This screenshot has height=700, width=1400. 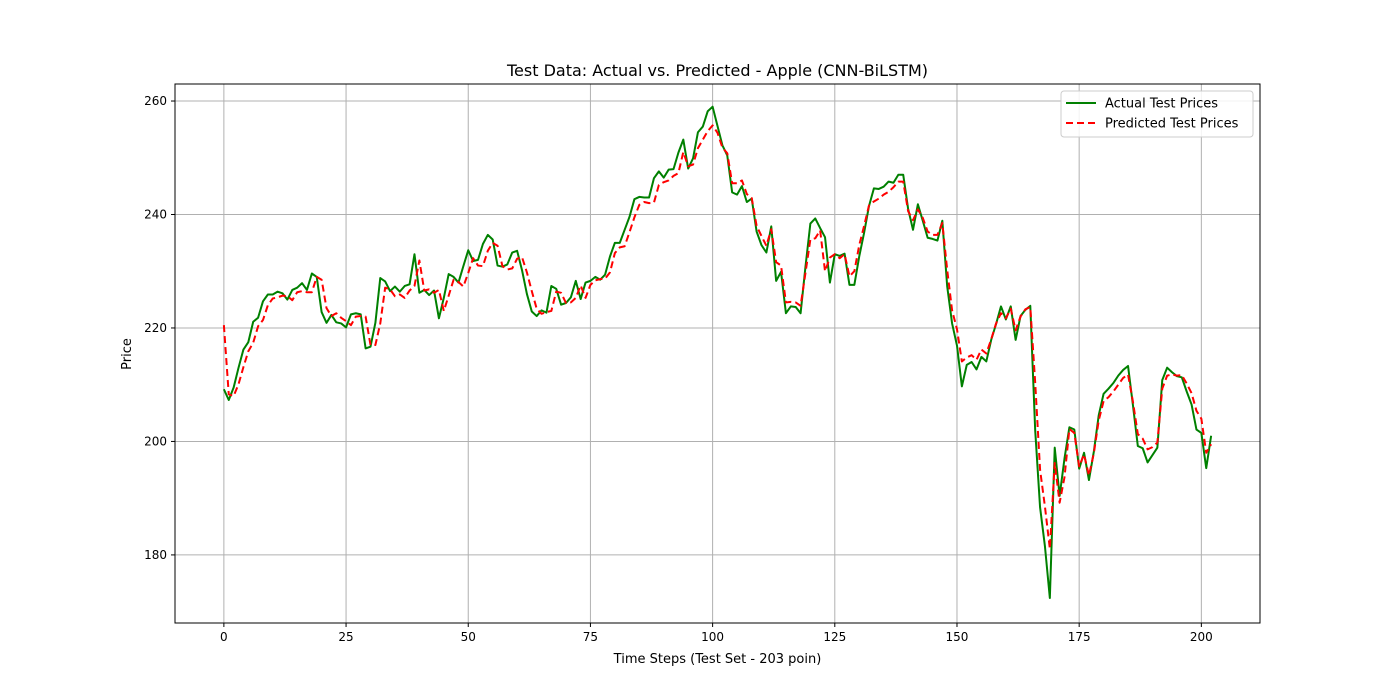 I want to click on legend-box, so click(x=1157, y=114).